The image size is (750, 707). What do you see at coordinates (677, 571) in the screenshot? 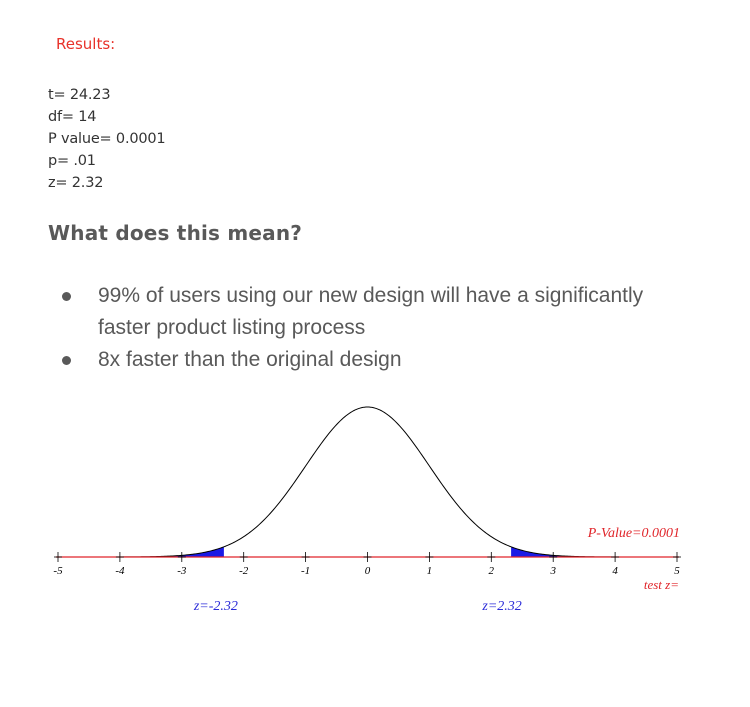
I see `x-tick-label: 5` at bounding box center [677, 571].